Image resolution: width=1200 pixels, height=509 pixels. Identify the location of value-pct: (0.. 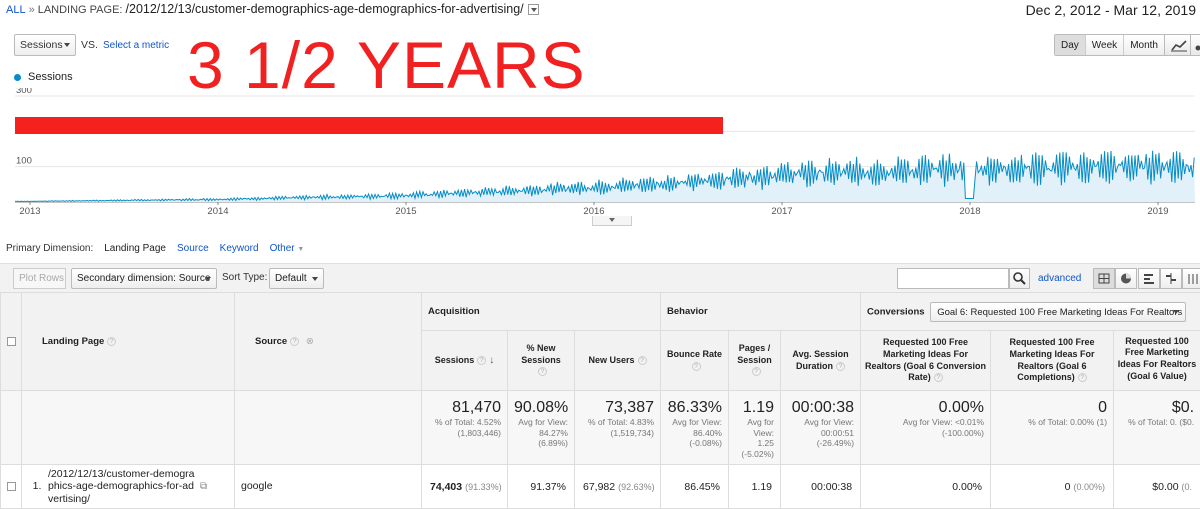
(1187, 486).